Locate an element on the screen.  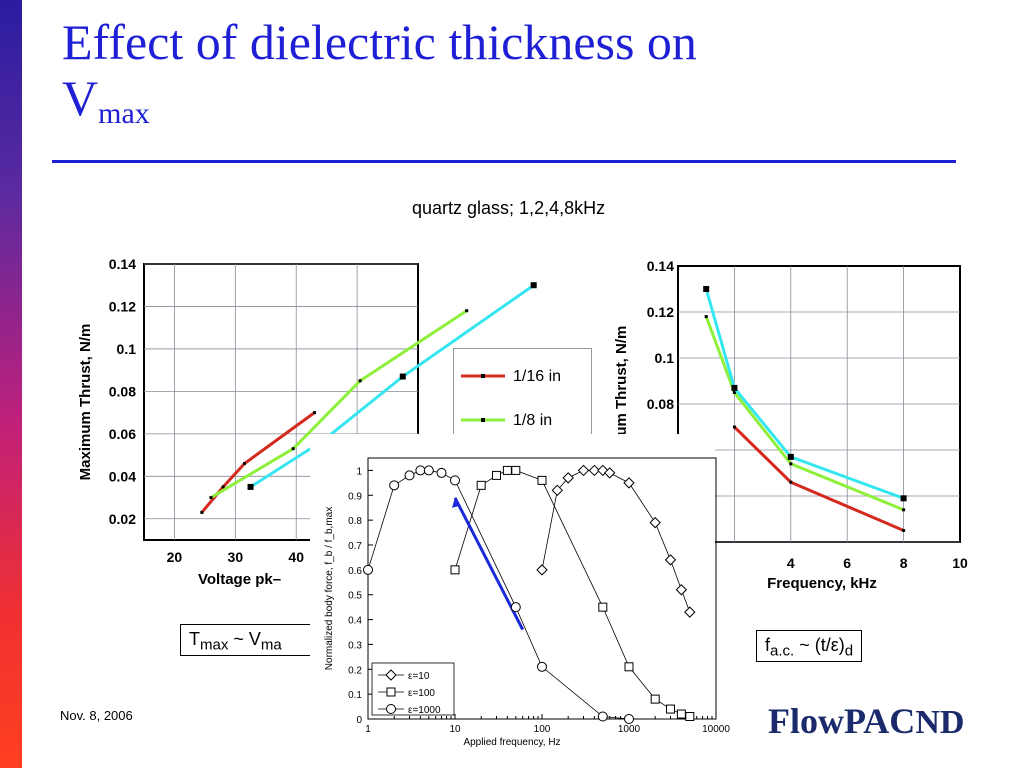
y-tick-label: 0.2 is located at coordinates (355, 670).